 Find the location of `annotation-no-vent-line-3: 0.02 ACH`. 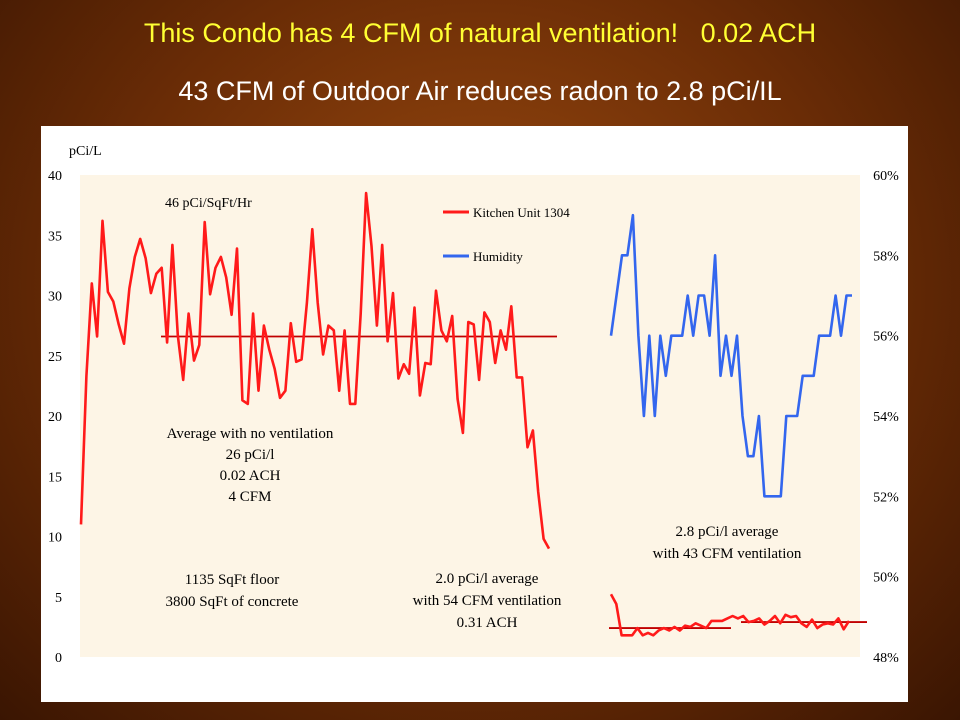

annotation-no-vent-line-3: 0.02 ACH is located at coordinates (250, 476).